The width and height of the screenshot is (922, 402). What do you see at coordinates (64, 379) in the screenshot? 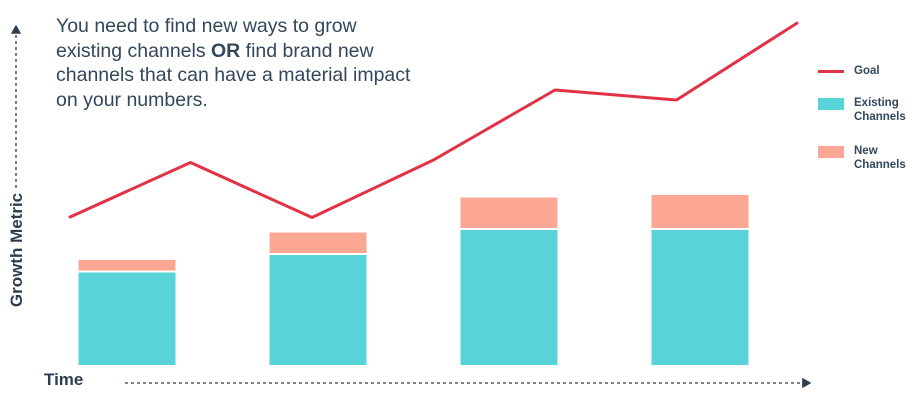
I see `x-axis-label: Time` at bounding box center [64, 379].